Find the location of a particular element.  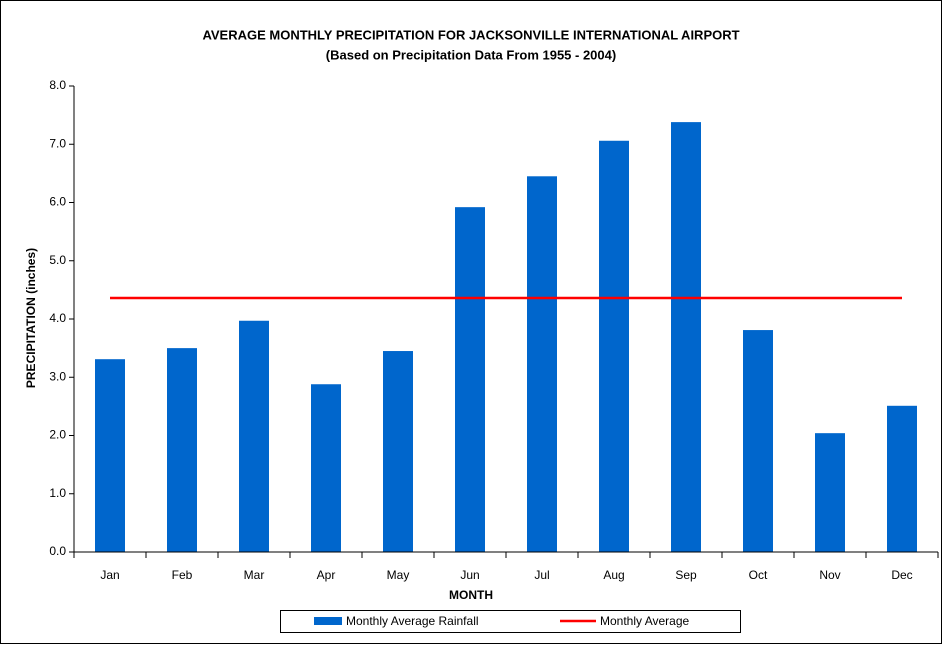

y-tick-label: 1.0 is located at coordinates (57, 493).